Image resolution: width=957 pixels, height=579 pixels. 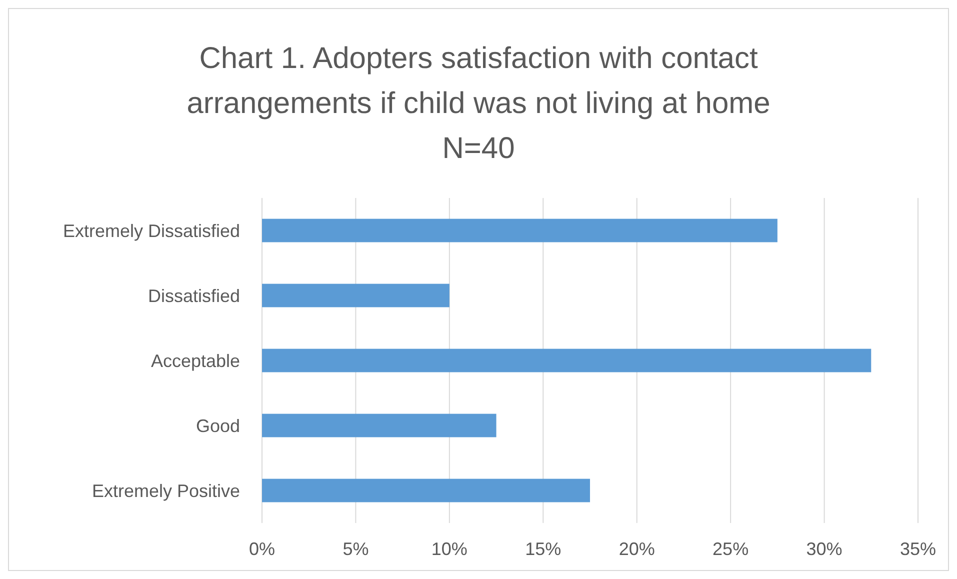 I want to click on x-tick-label: 35%, so click(x=918, y=549).